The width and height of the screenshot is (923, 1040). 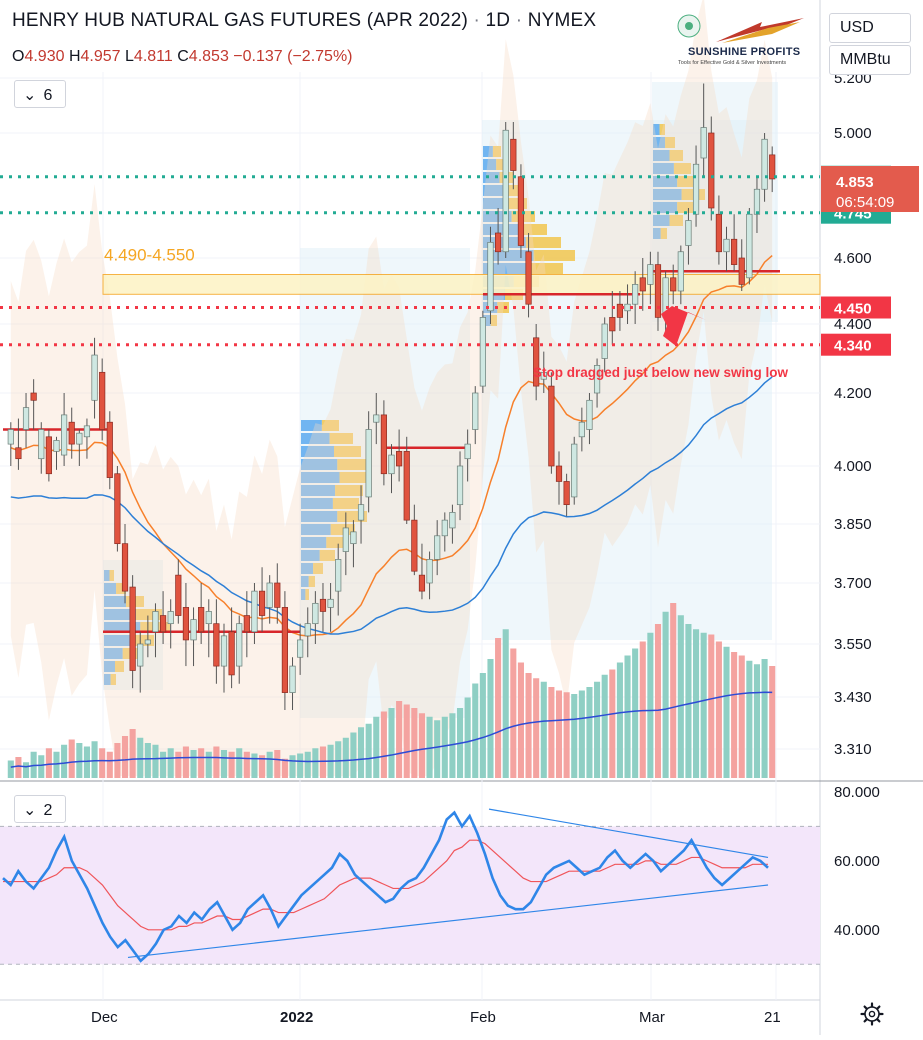 I want to click on currency-select: USD, so click(x=870, y=28).